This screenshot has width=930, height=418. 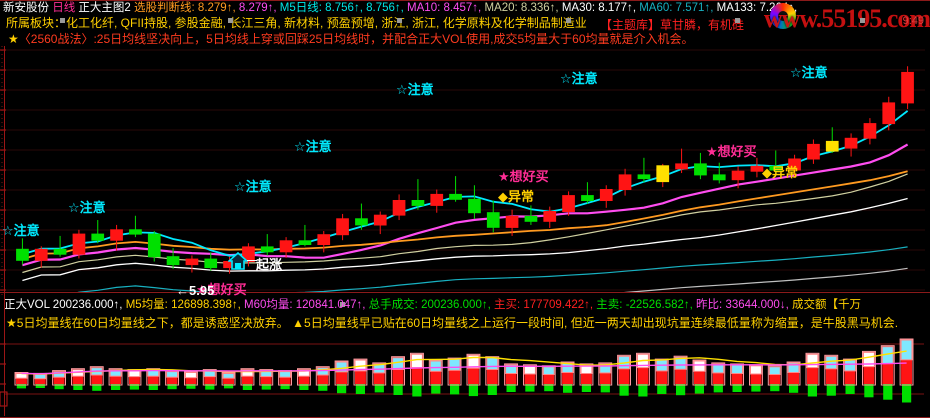 I want to click on volume-axis-ticks, so click(x=4, y=375).